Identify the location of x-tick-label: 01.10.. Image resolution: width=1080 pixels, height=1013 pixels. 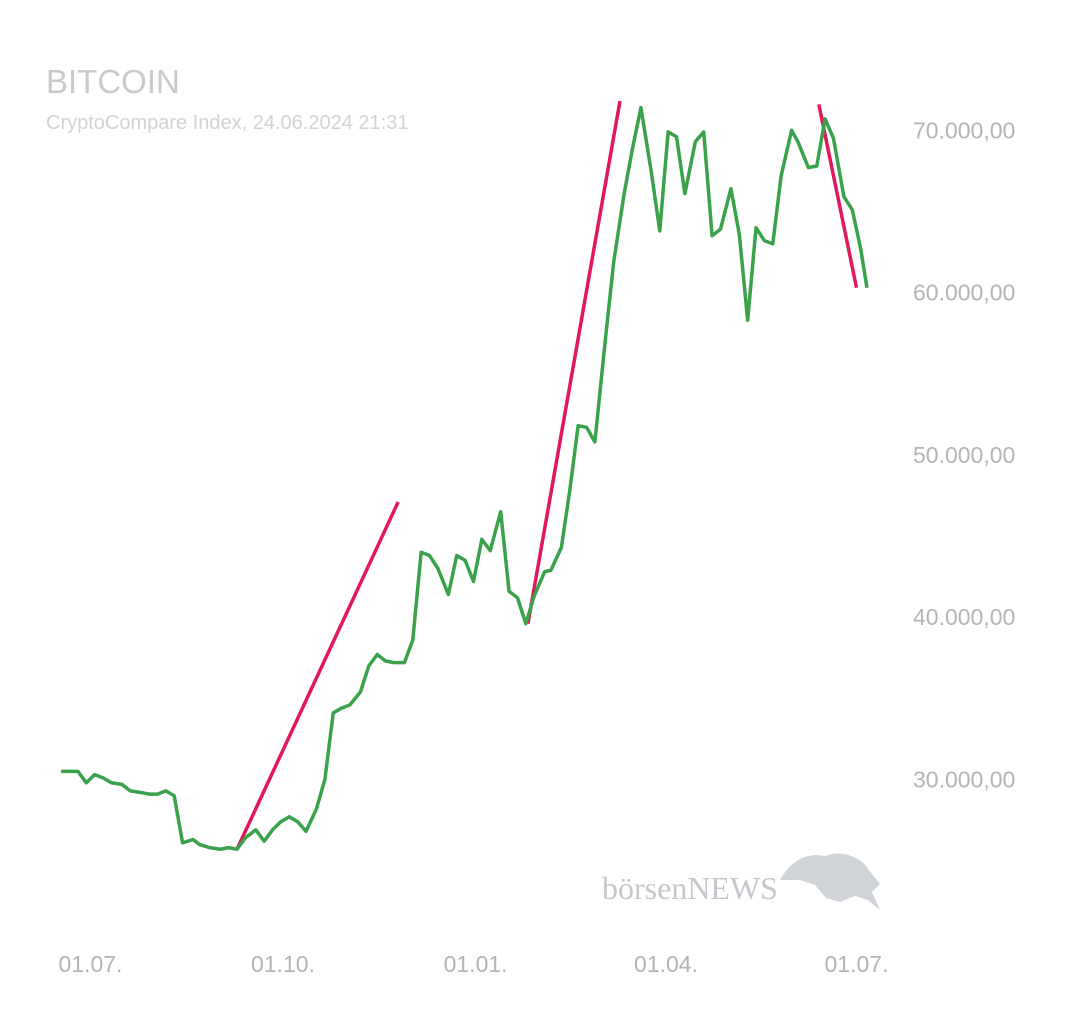
(283, 964).